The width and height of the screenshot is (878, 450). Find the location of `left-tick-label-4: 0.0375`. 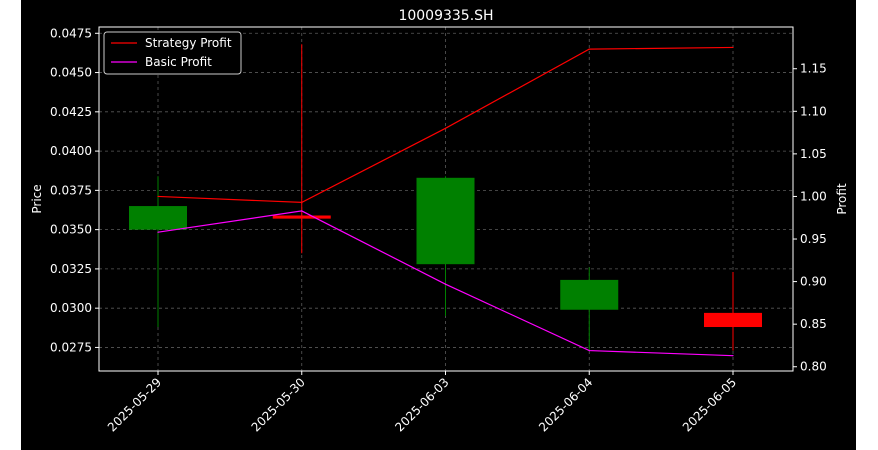

left-tick-label-4: 0.0375 is located at coordinates (71, 190).